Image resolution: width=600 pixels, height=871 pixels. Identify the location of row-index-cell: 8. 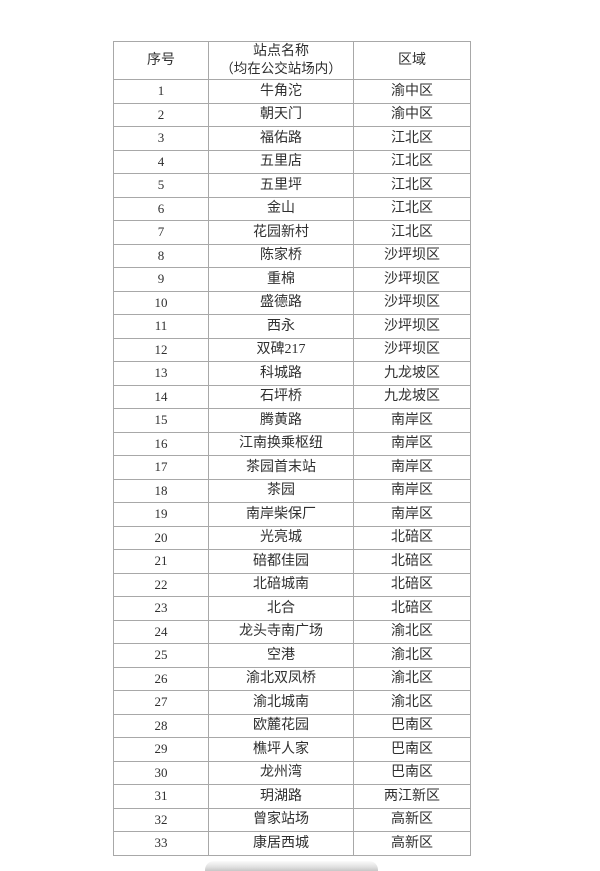
(161, 255).